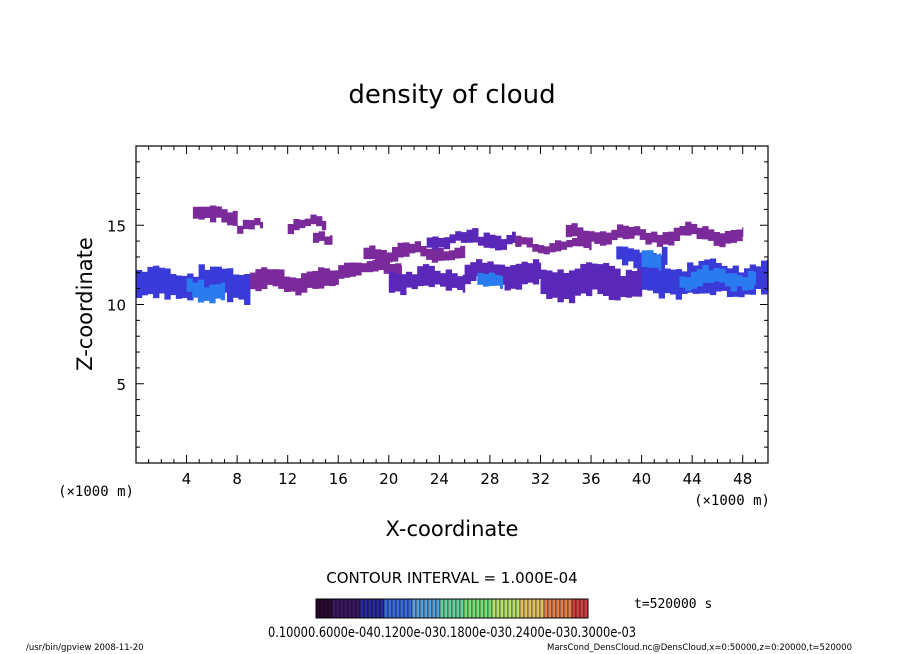  I want to click on x-tick-label: 28, so click(489, 479).